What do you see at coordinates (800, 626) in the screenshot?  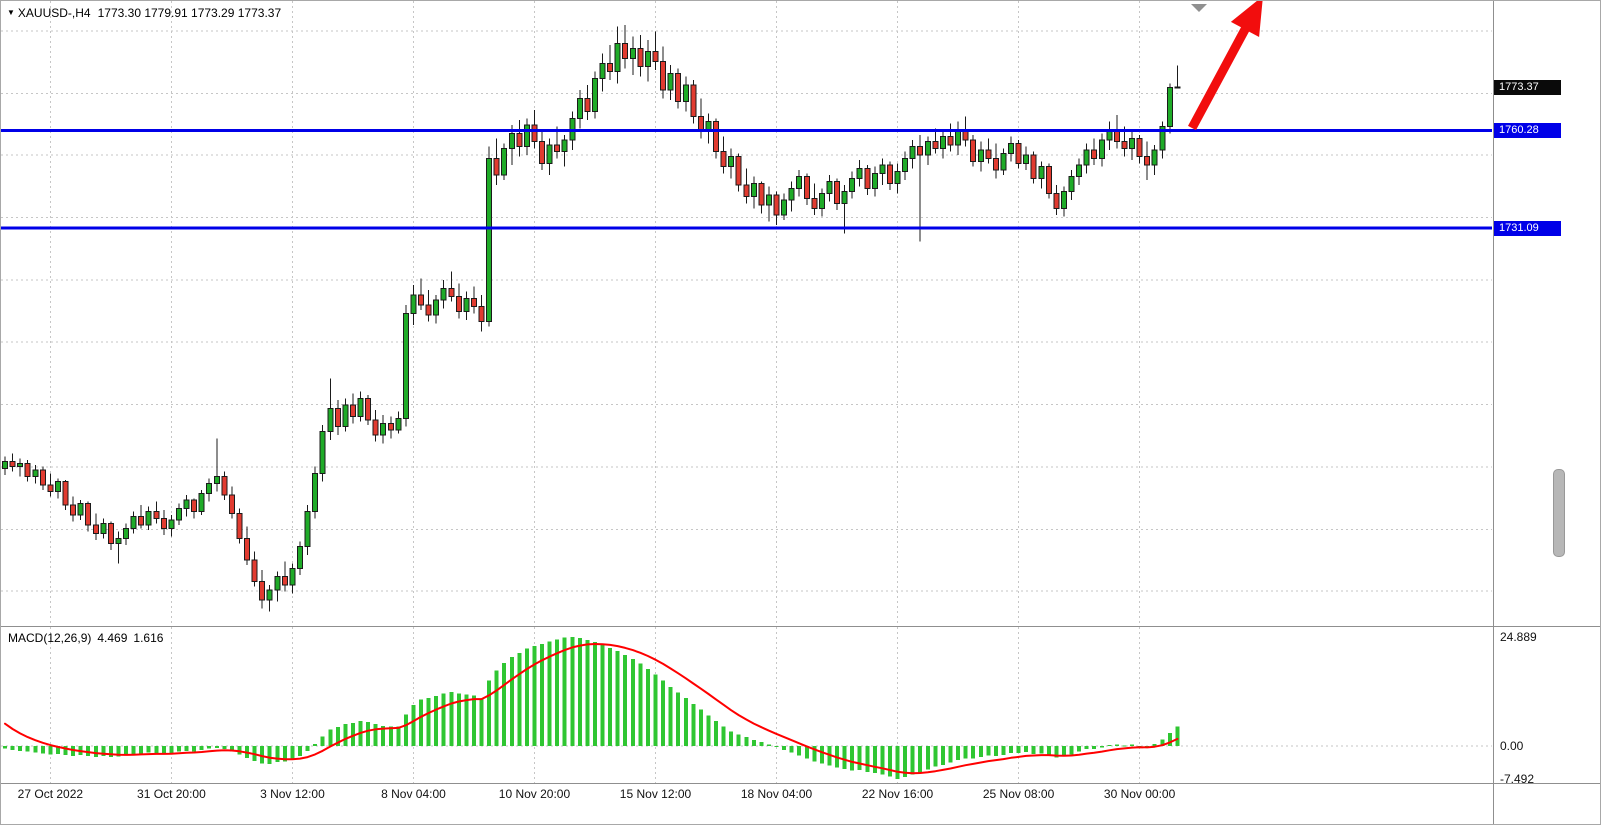 I see `pane-separator` at bounding box center [800, 626].